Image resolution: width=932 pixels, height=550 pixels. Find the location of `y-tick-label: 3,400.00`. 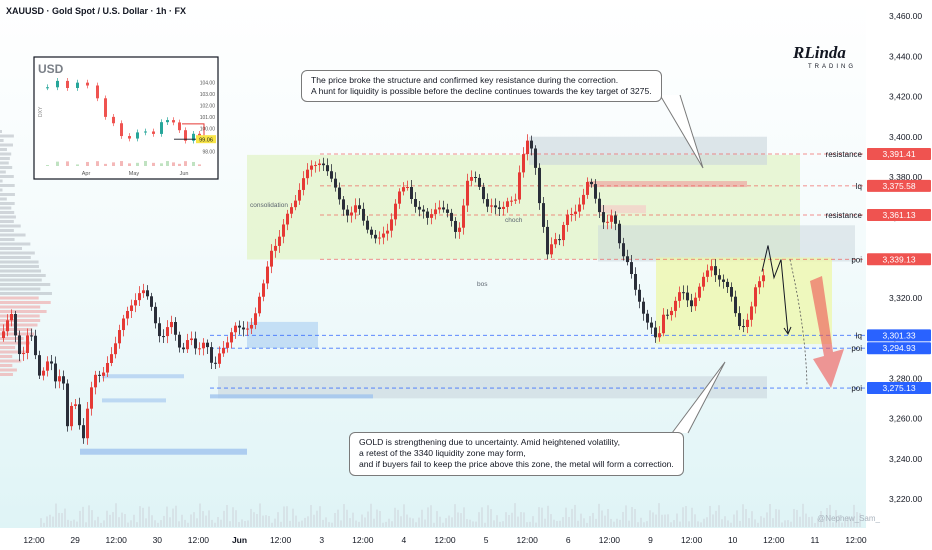

y-tick-label: 3,400.00 is located at coordinates (905, 137).